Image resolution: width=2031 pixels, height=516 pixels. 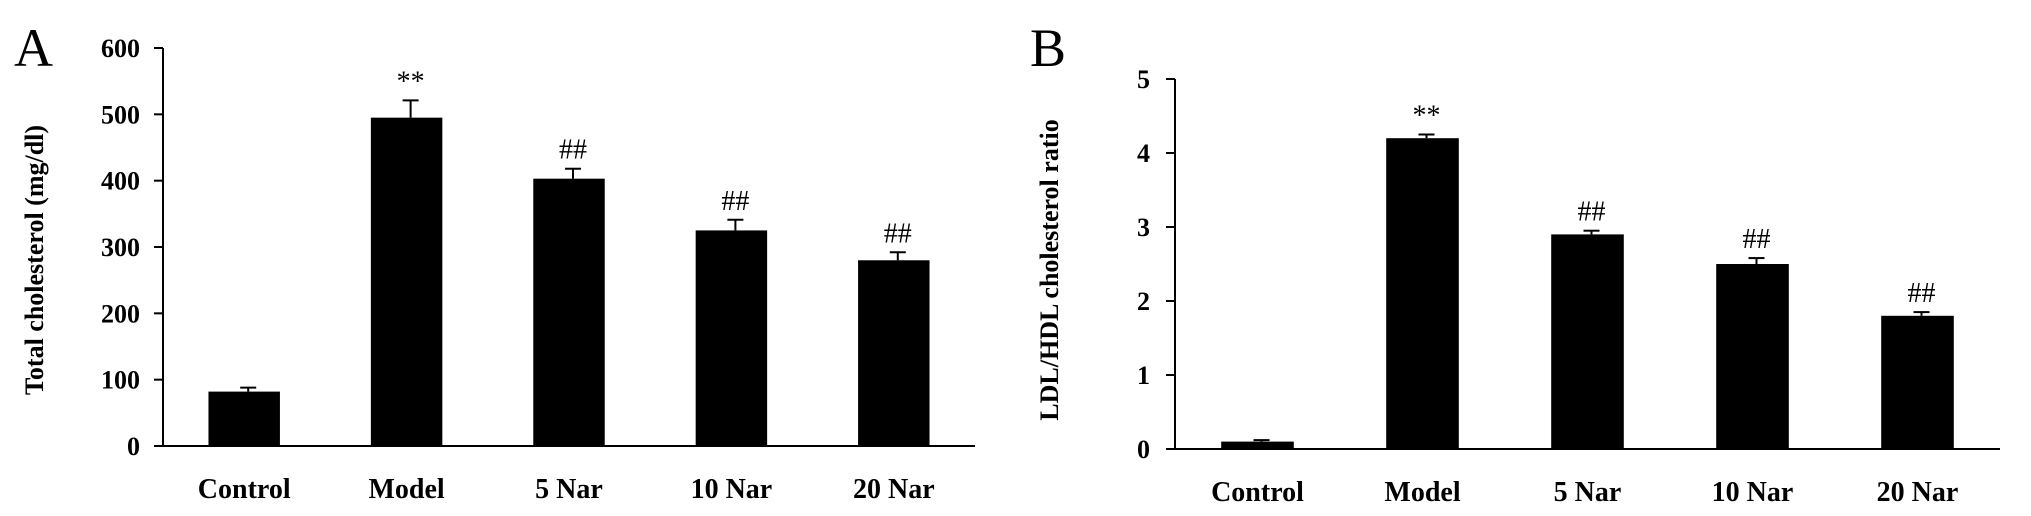 What do you see at coordinates (244, 489) in the screenshot?
I see `x-tick-label-a: Control` at bounding box center [244, 489].